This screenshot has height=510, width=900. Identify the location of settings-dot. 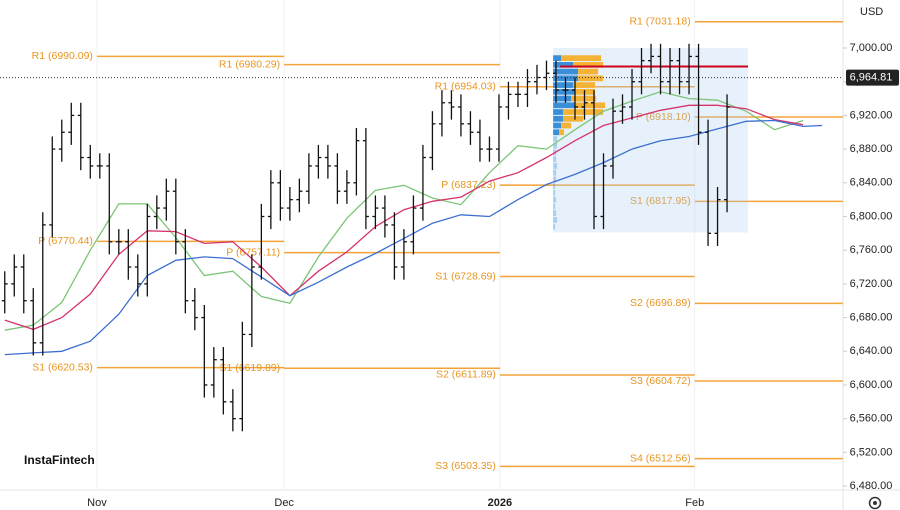
(875, 503).